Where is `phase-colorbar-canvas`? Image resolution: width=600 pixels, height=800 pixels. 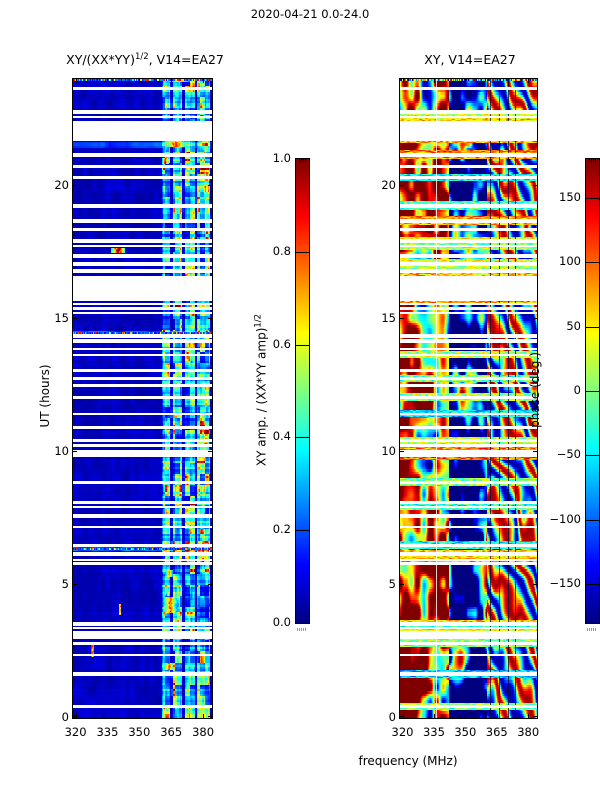
phase-colorbar-canvas is located at coordinates (592, 391).